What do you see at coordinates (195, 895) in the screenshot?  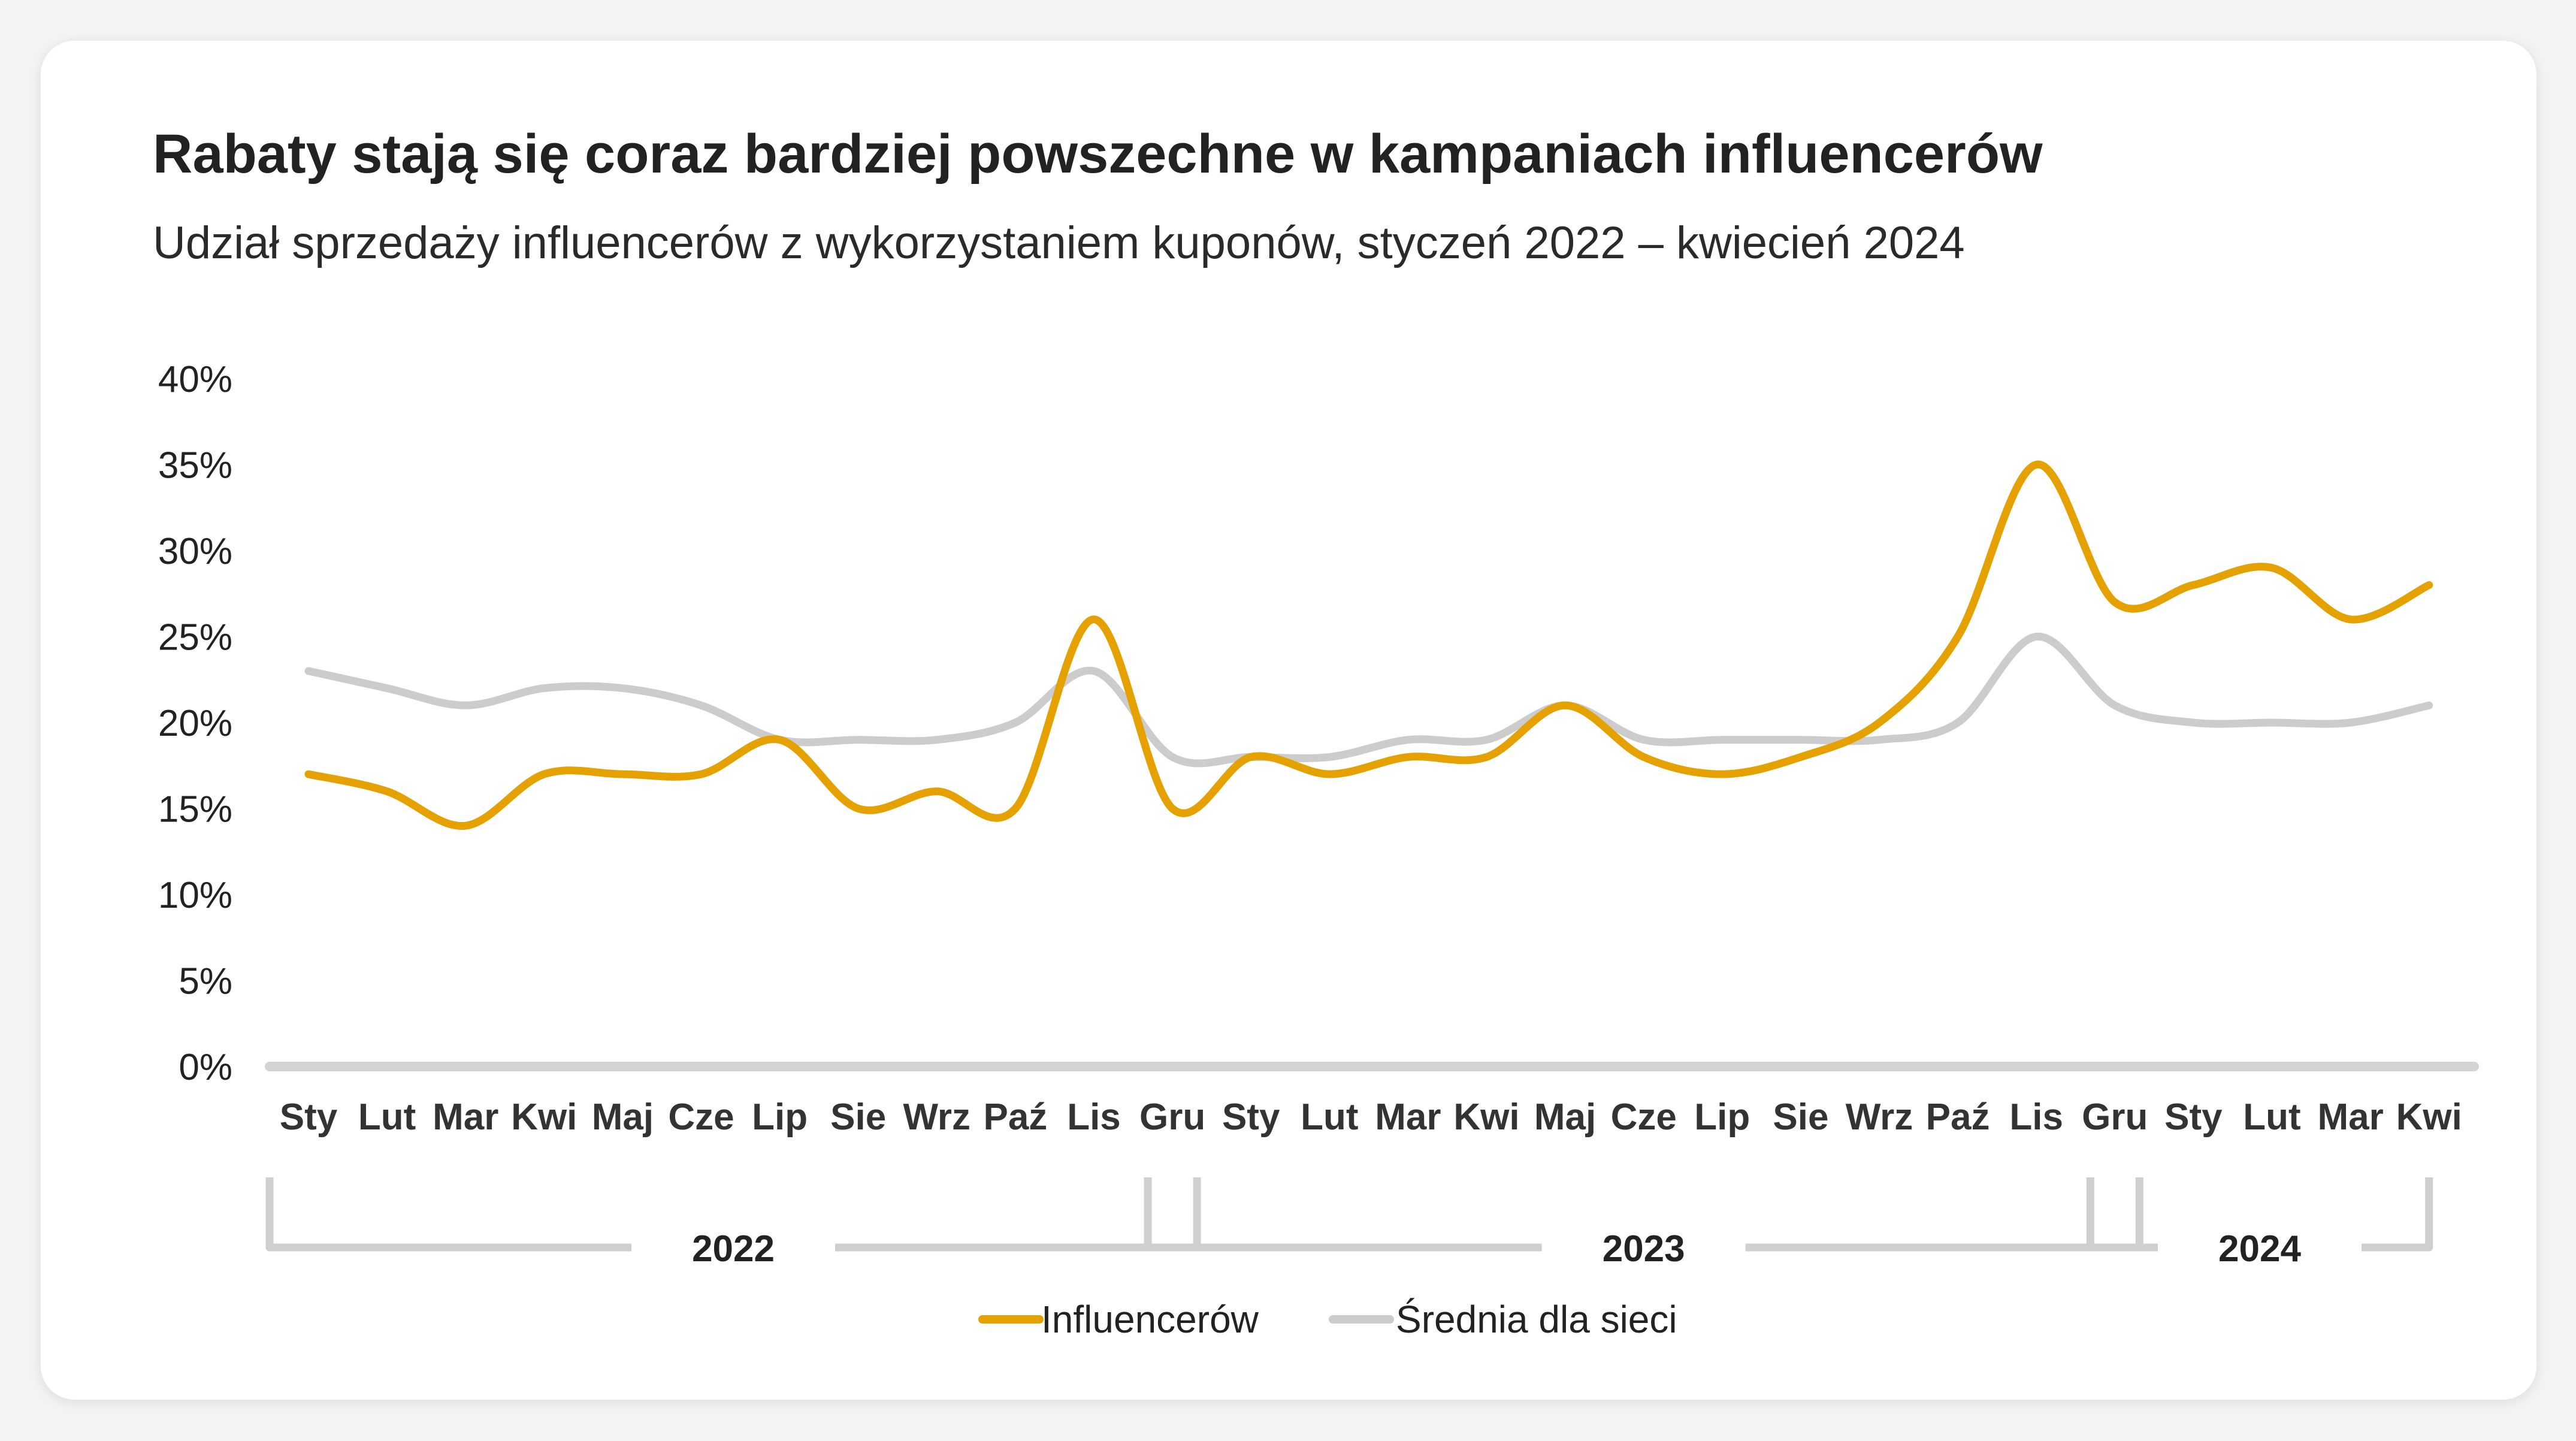 I see `y-tick-label: 10%` at bounding box center [195, 895].